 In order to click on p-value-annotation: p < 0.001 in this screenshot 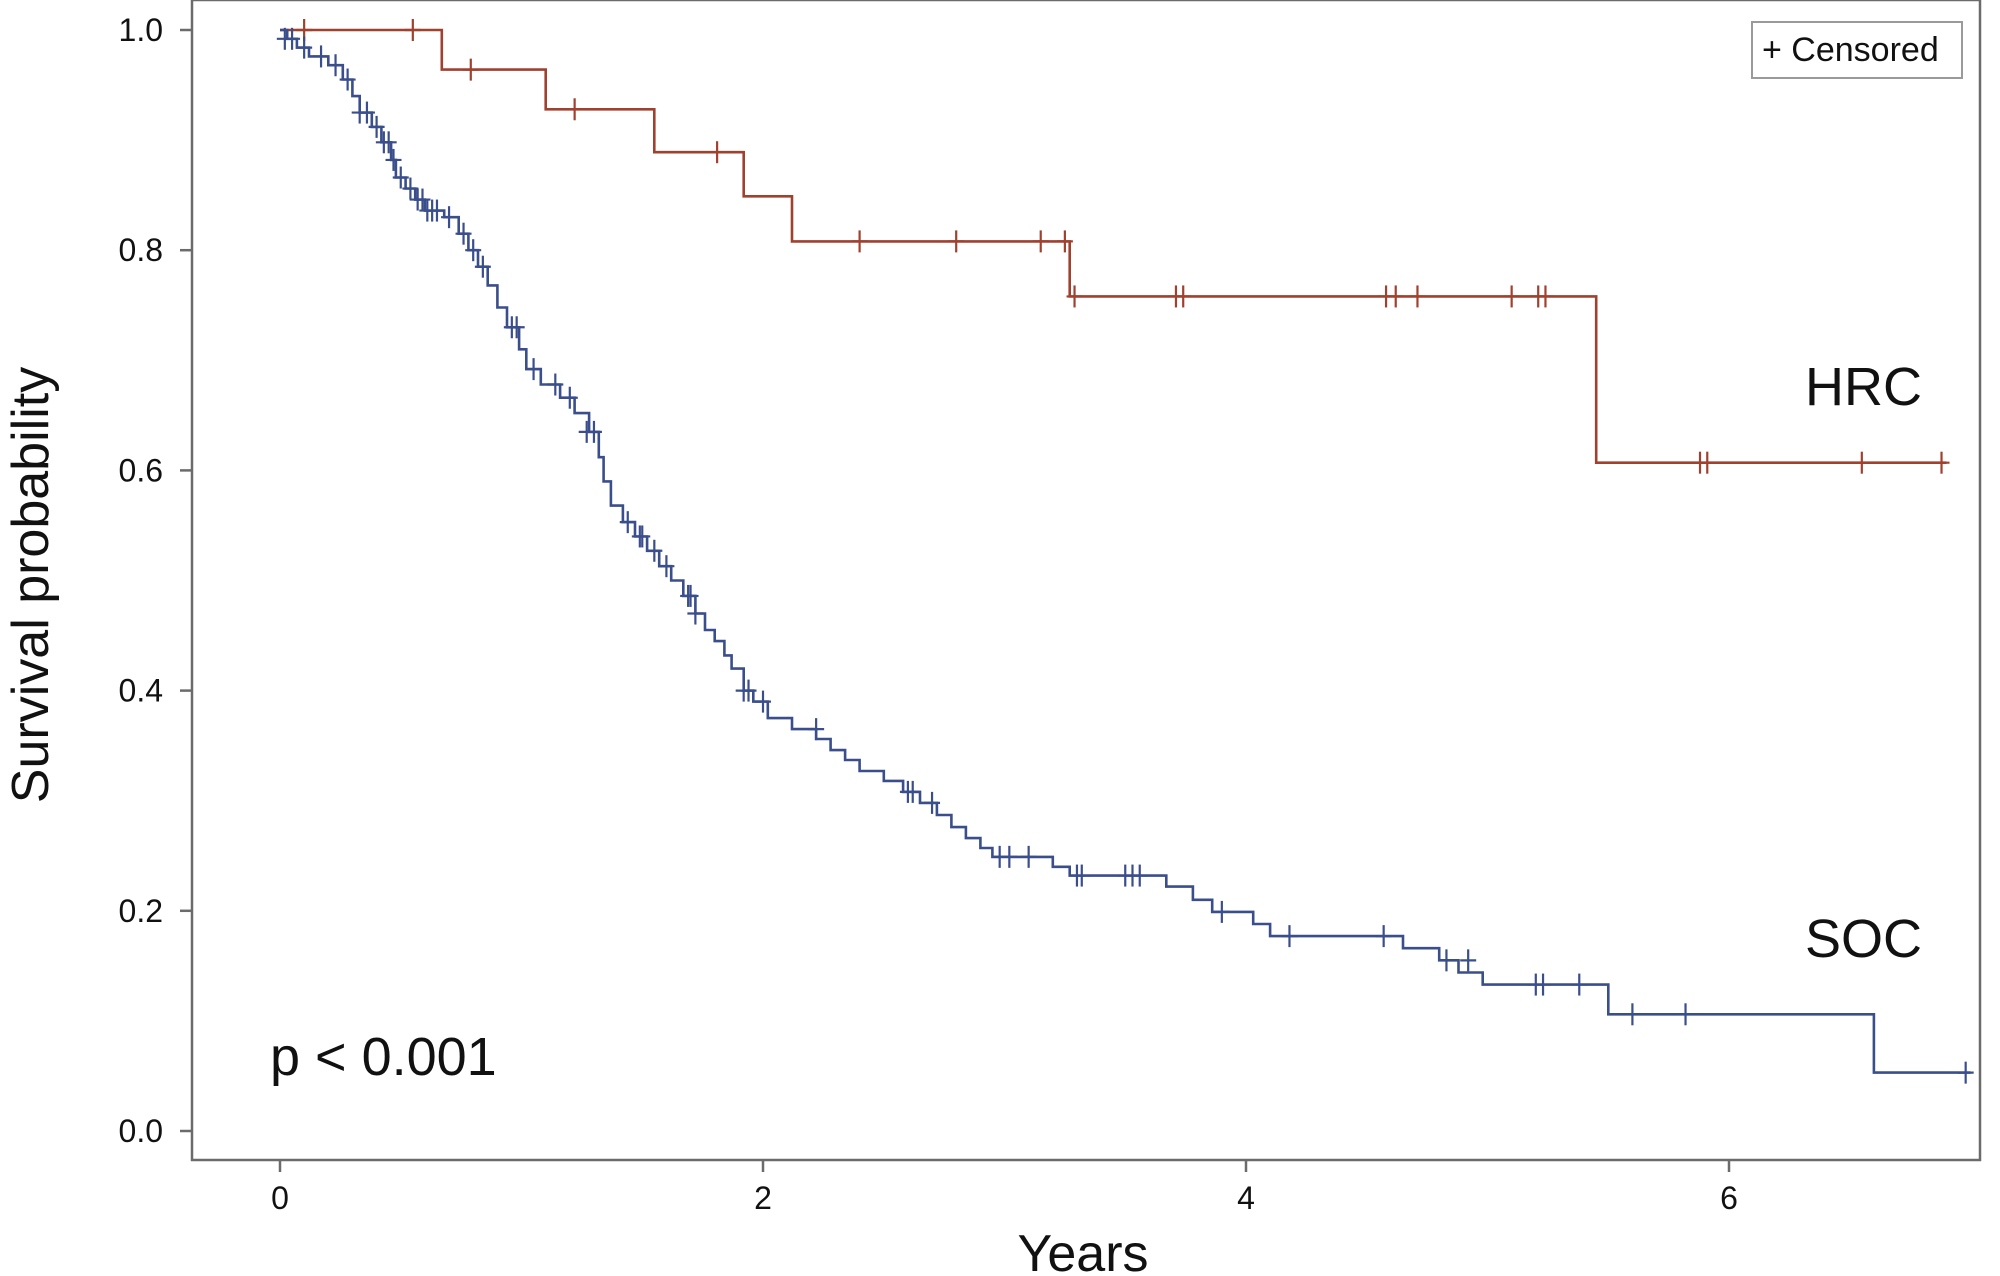, I will do `click(383, 1057)`.